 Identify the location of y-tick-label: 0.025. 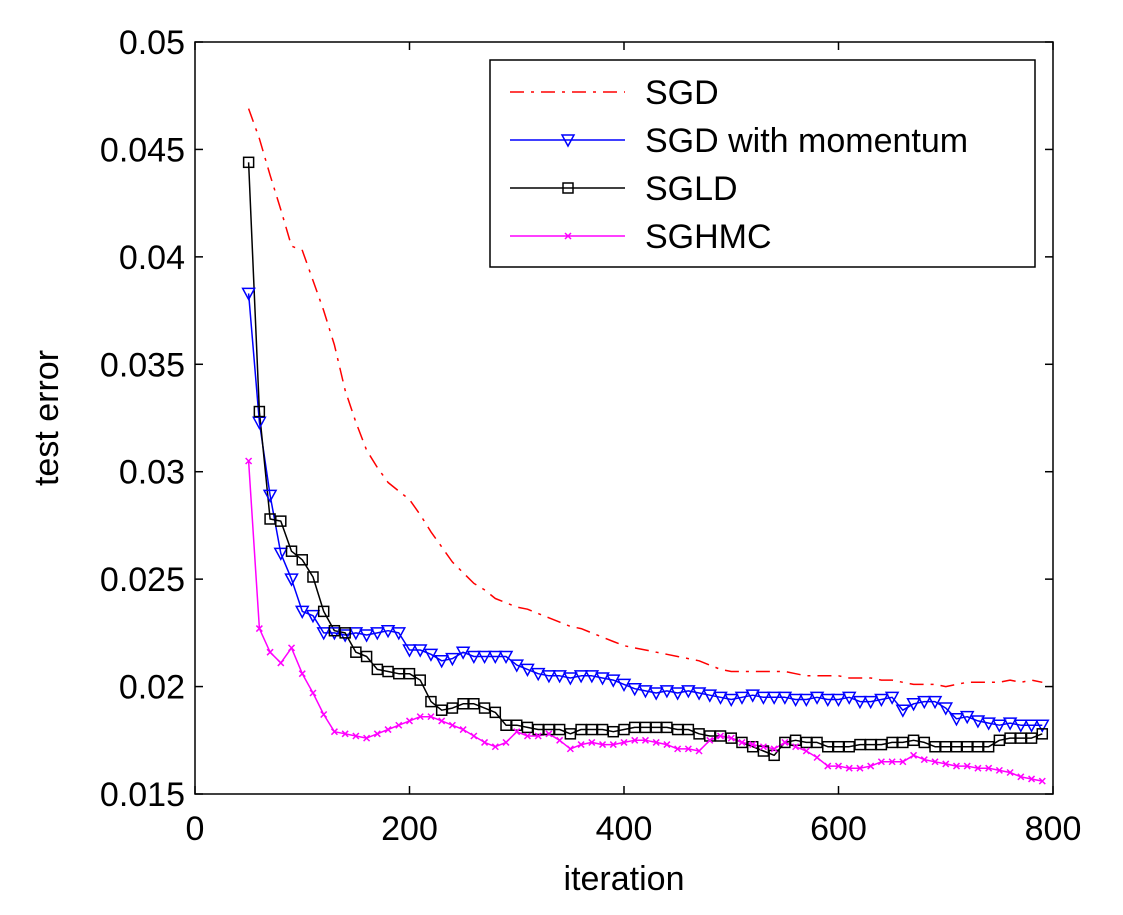
(142, 580).